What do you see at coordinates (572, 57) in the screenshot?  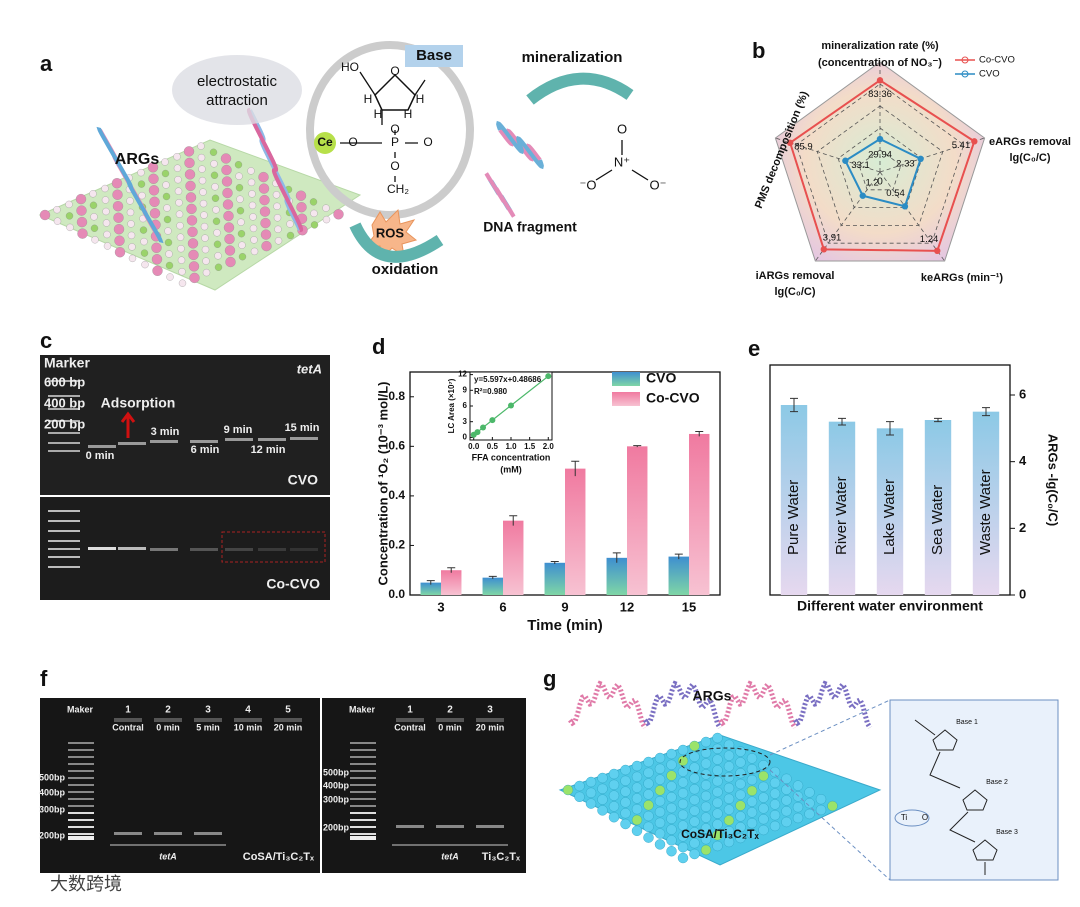 I see `label: mineralization` at bounding box center [572, 57].